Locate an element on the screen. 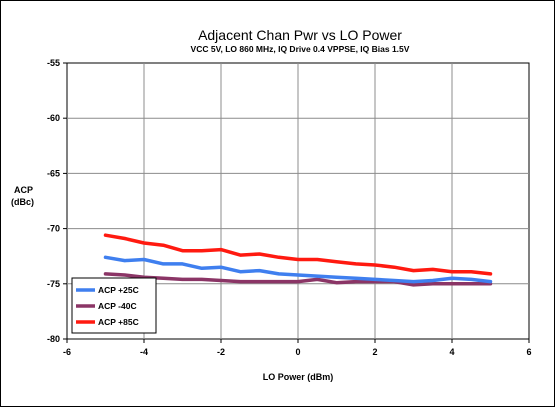 The width and height of the screenshot is (555, 407). y-axis-label-line1: ACP is located at coordinates (23, 190).